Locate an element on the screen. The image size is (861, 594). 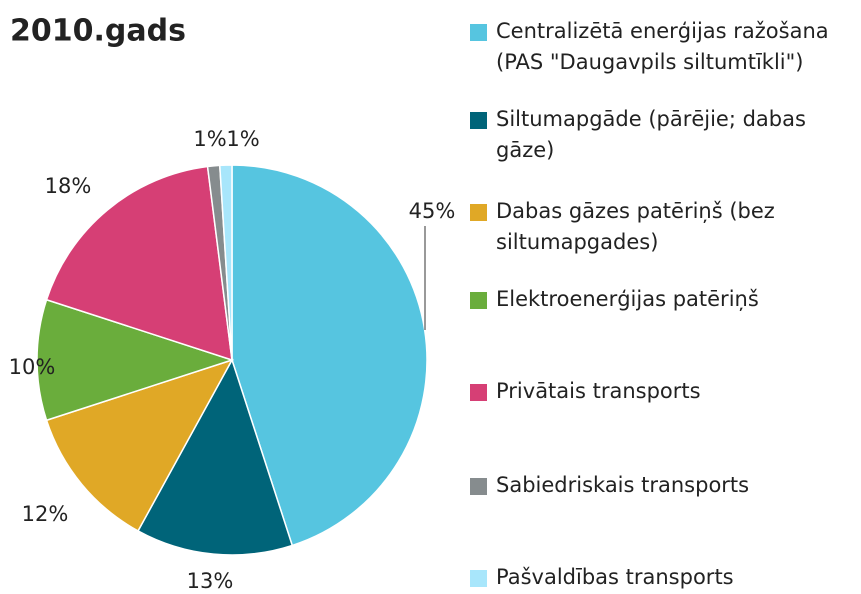
data-label: 13% is located at coordinates (210, 581).